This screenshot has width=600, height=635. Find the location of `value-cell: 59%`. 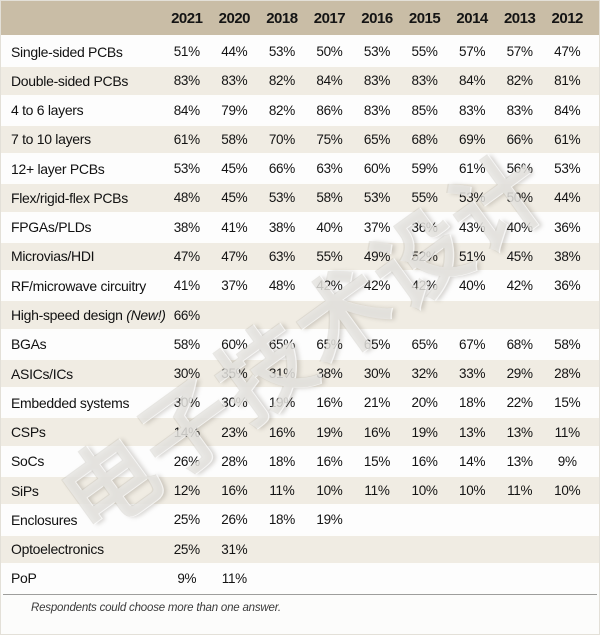

value-cell: 59% is located at coordinates (424, 169).